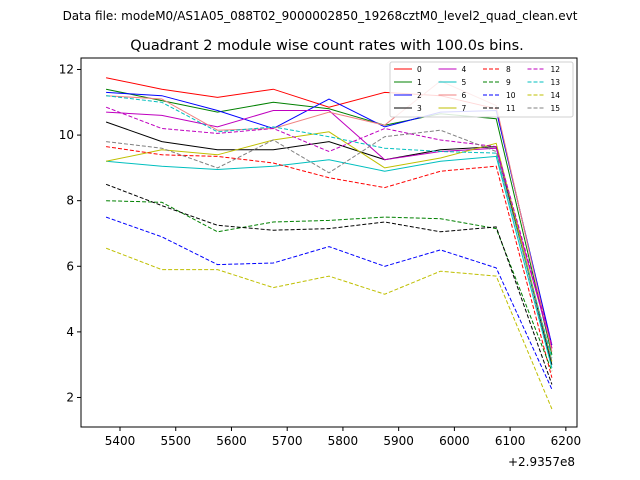 The width and height of the screenshot is (640, 480). What do you see at coordinates (66, 135) in the screenshot?
I see `y-tick-label-4: 10` at bounding box center [66, 135].